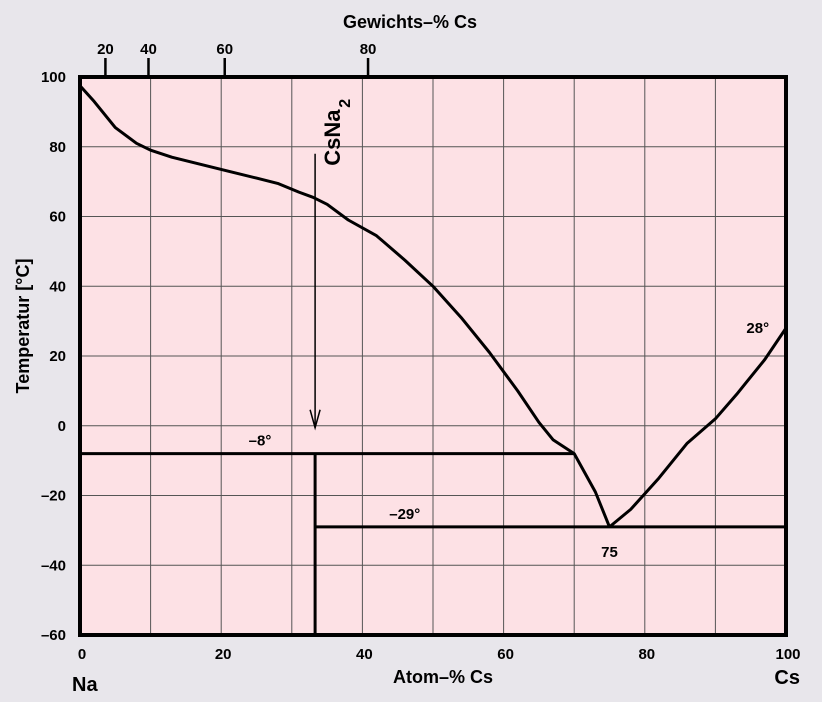  I want to click on compound-arrow-head, so click(315, 420).